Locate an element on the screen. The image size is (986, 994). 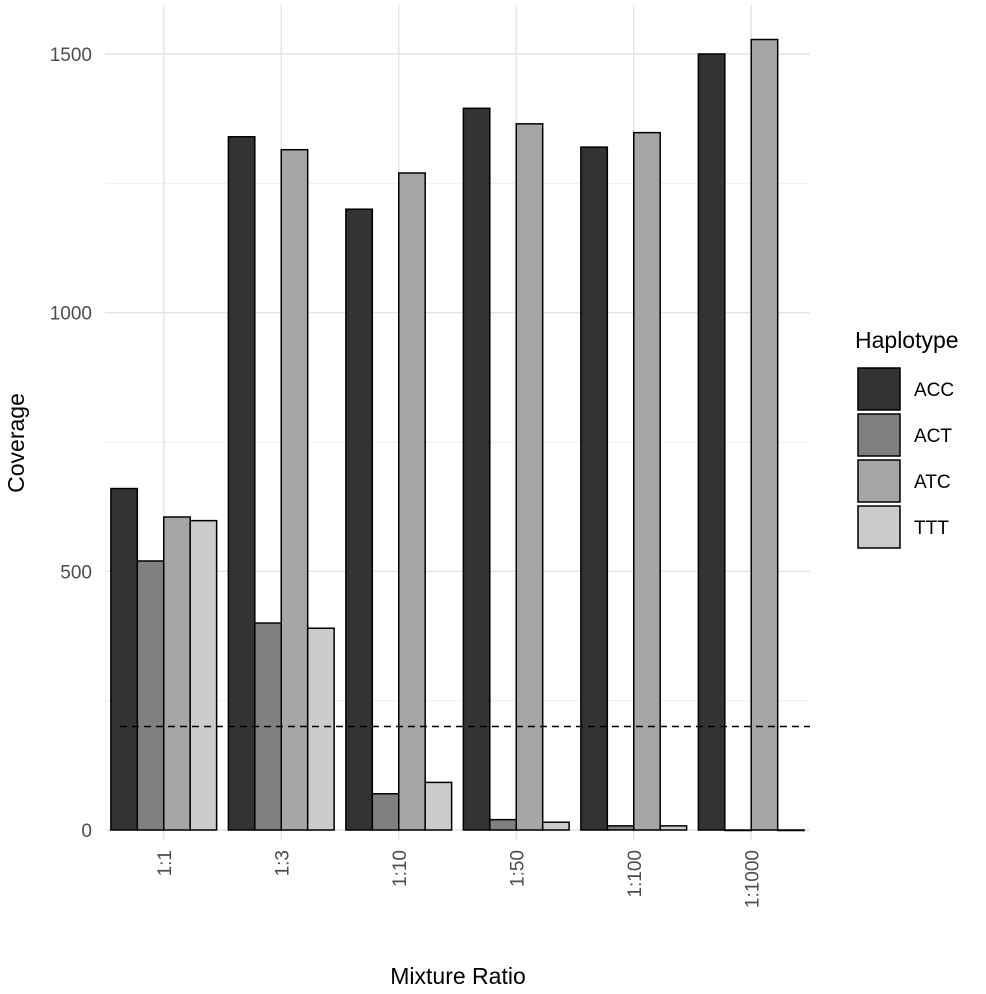
bar-ATC-1:1000 is located at coordinates (764, 434).